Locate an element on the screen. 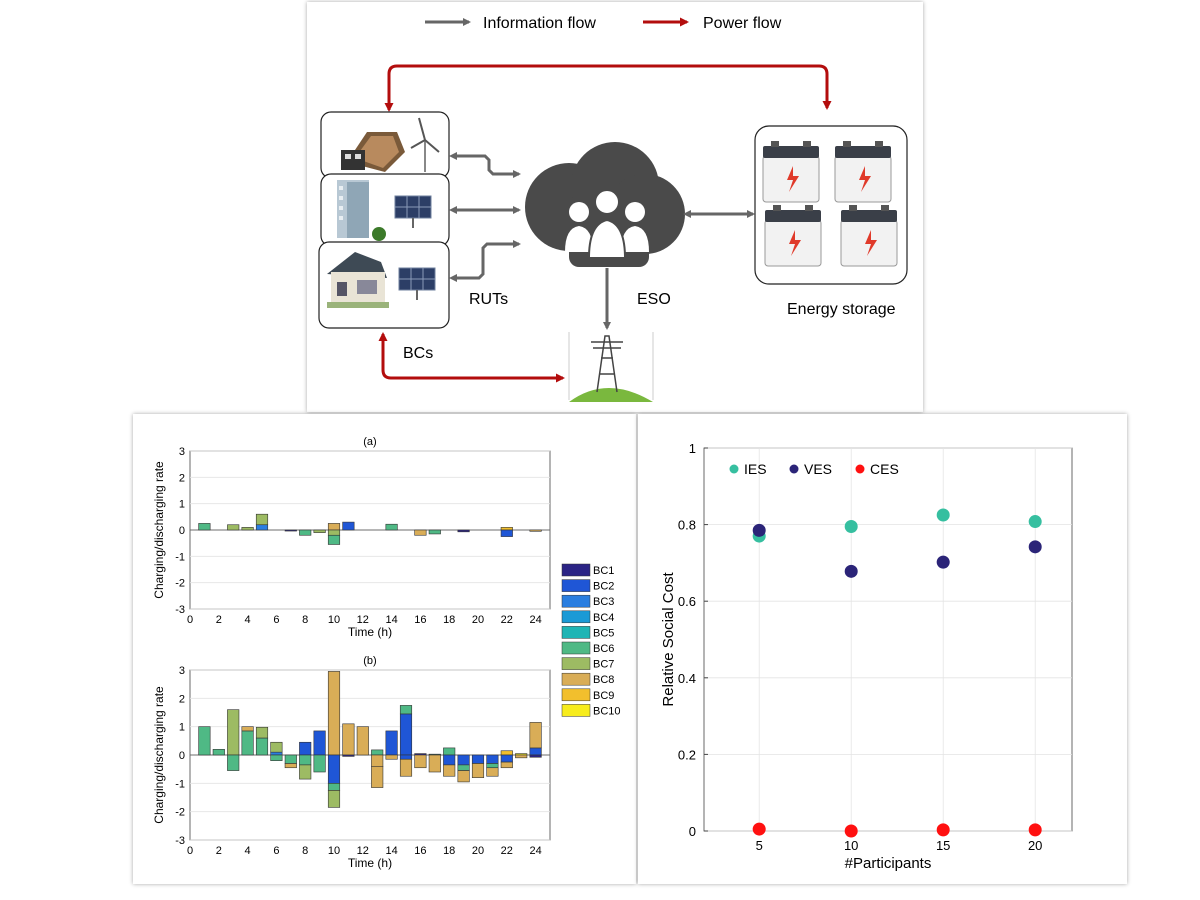 Image resolution: width=1200 pixels, height=900 pixels. legend-entry: BC8 is located at coordinates (603, 680).